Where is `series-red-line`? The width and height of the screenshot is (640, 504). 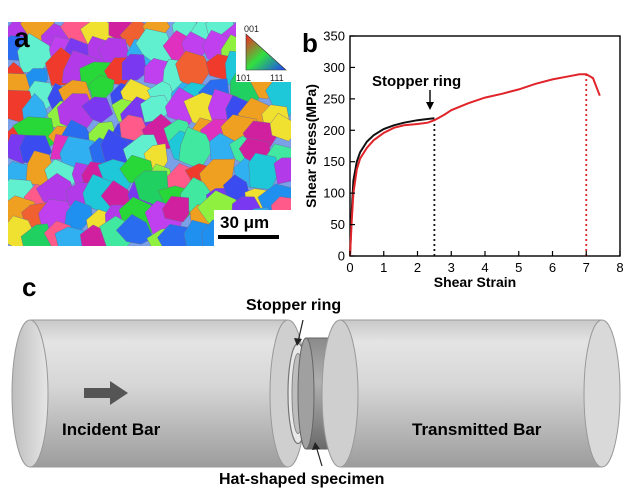 series-red-line is located at coordinates (475, 165).